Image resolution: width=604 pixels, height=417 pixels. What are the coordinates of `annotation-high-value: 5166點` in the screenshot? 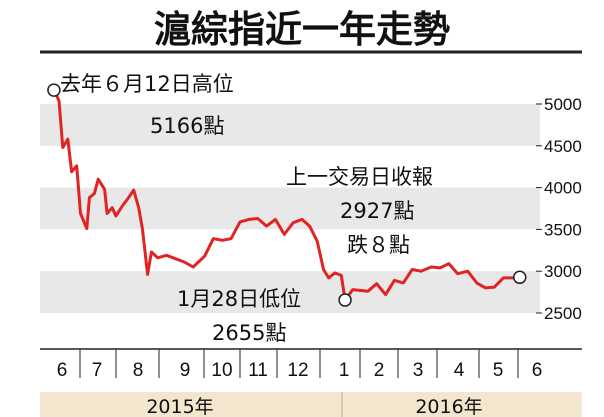 It's located at (187, 126).